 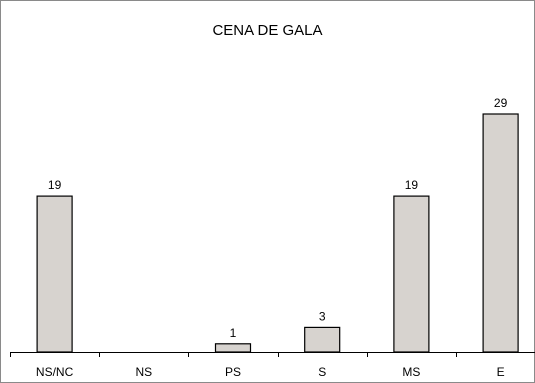 I want to click on x-tick-label: S, so click(x=322, y=372).